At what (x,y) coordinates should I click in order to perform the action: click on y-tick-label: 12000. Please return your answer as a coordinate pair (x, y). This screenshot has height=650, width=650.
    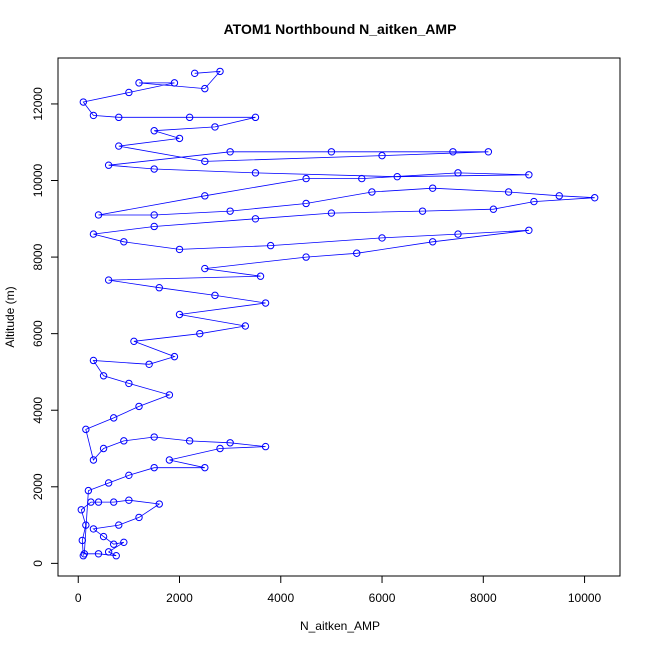
    Looking at the image, I should click on (38, 104).